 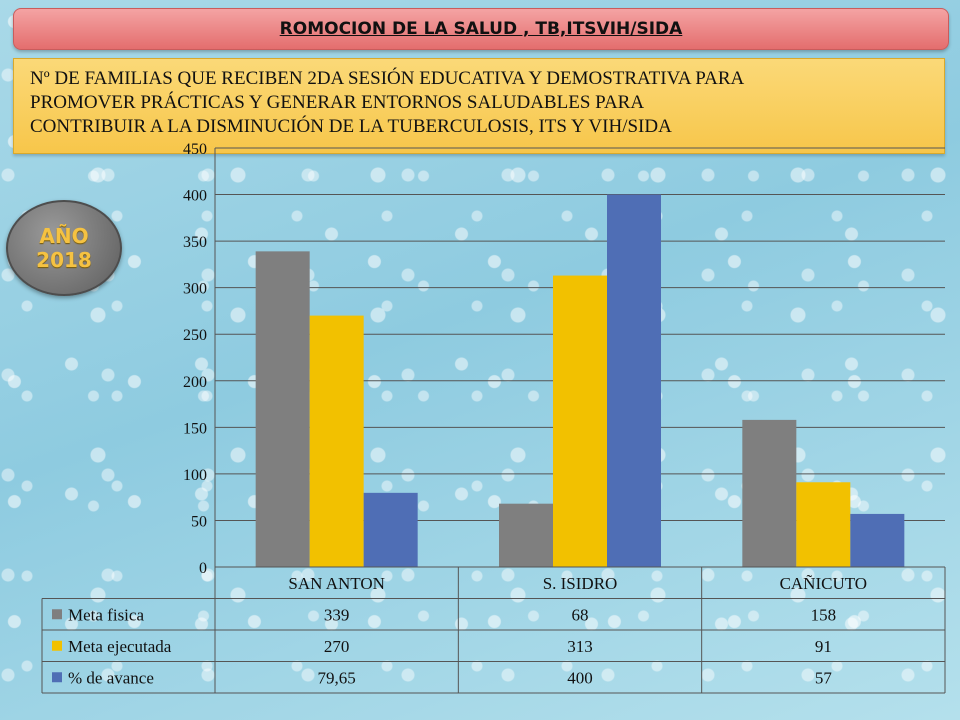 I want to click on y-tick-label: 100, so click(x=195, y=475).